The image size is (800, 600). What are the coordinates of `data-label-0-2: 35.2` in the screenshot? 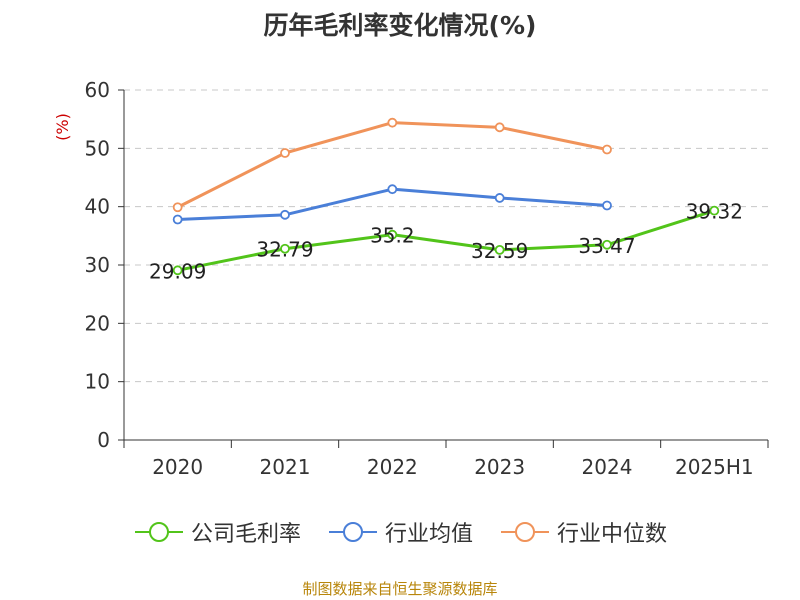 It's located at (392, 236).